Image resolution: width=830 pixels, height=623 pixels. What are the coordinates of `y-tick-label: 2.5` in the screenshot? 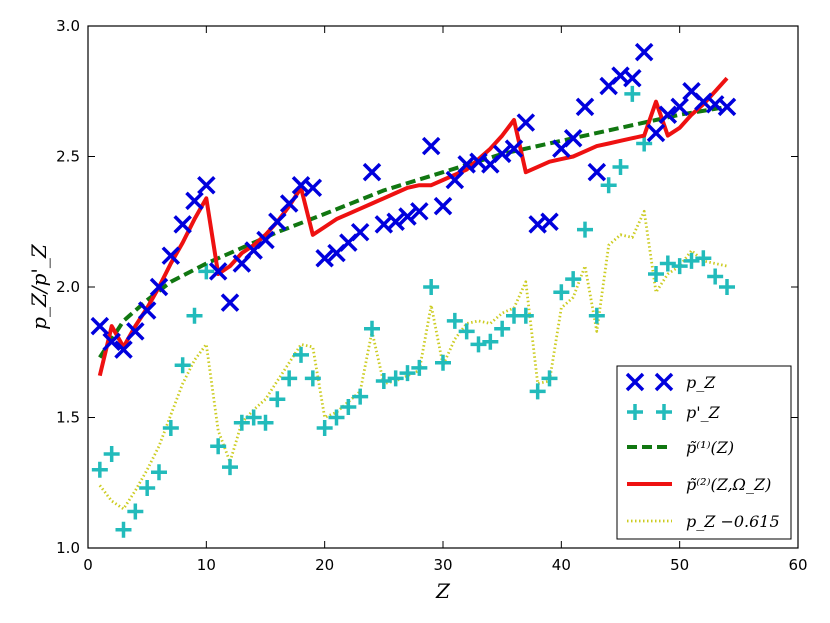 It's located at (68, 157).